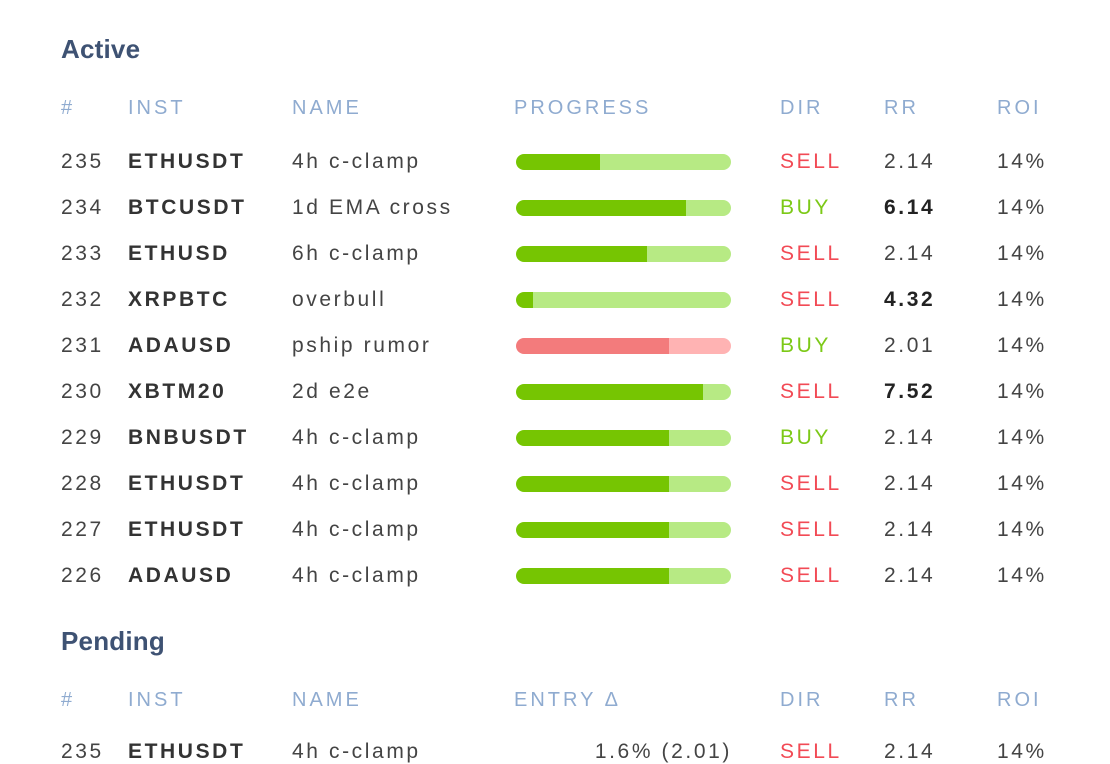 The width and height of the screenshot is (1110, 764). Describe the element at coordinates (179, 299) in the screenshot. I see `instrument: XRPBTC` at that location.